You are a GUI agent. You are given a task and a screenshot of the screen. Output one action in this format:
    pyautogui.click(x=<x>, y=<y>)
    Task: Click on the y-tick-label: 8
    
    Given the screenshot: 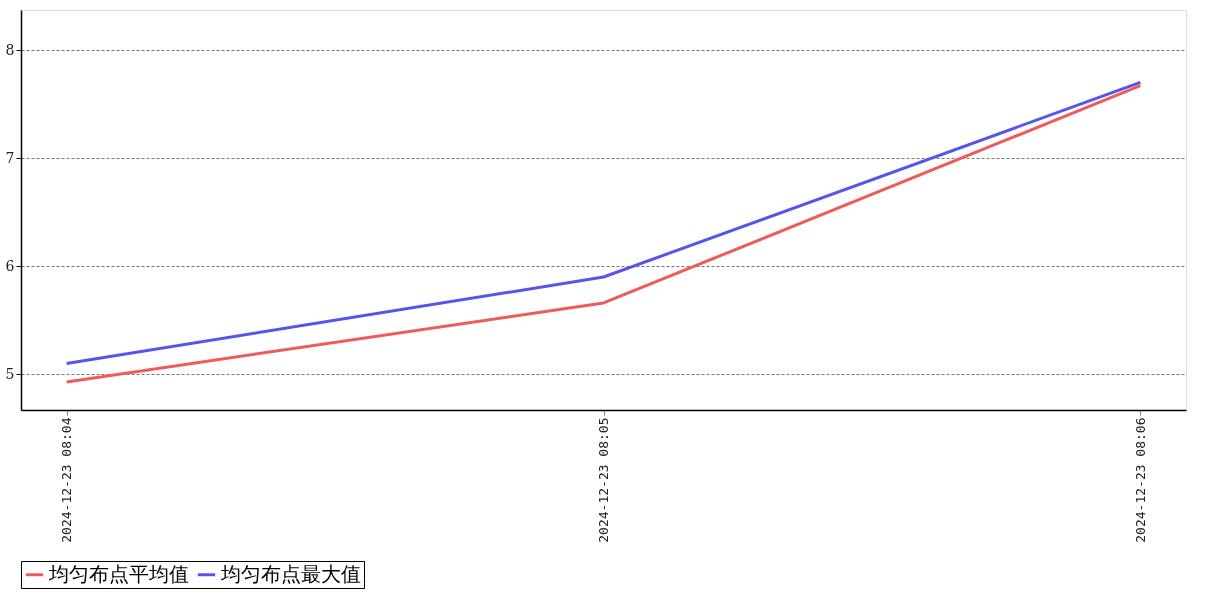 What is the action you would take?
    pyautogui.click(x=10, y=49)
    